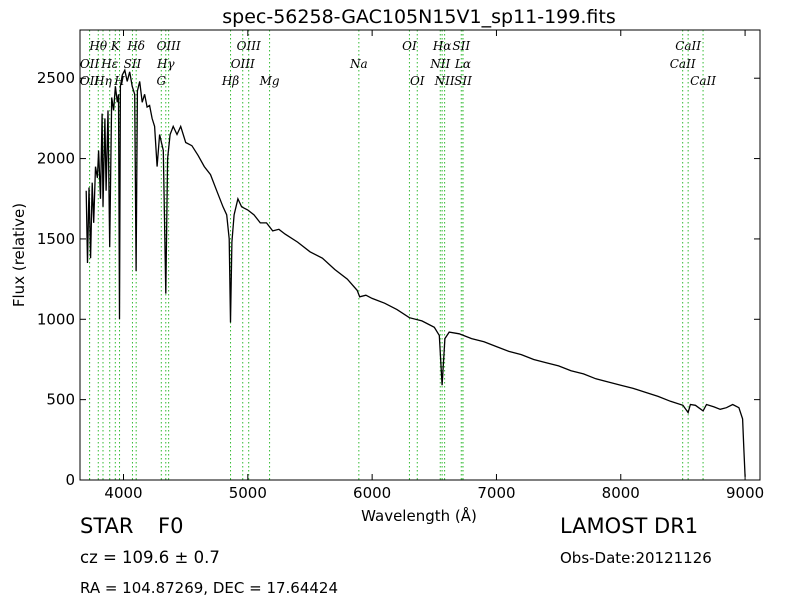 The width and height of the screenshot is (800, 600). I want to click on x-tick-label: 7000, so click(496, 493).